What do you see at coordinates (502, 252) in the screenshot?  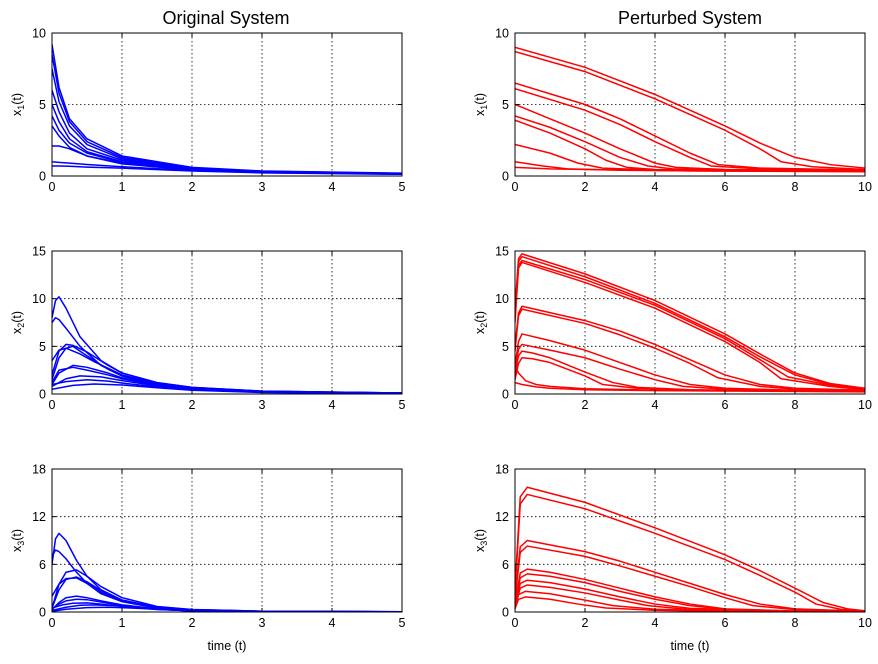 I see `y-tick-label: 15` at bounding box center [502, 252].